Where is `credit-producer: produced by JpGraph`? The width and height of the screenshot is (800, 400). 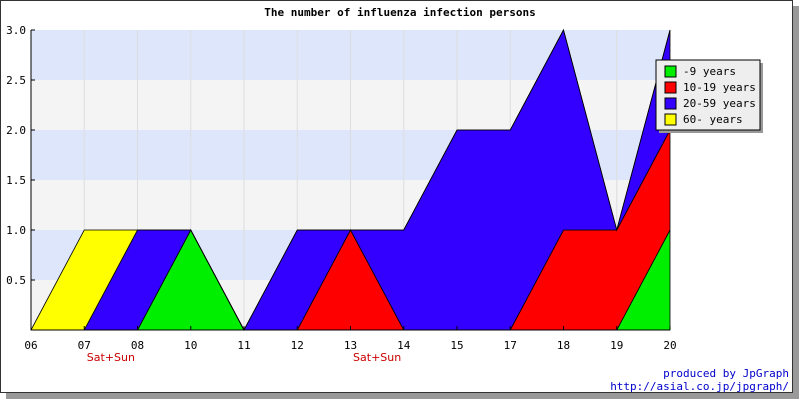
credit-producer: produced by JpGraph is located at coordinates (726, 373).